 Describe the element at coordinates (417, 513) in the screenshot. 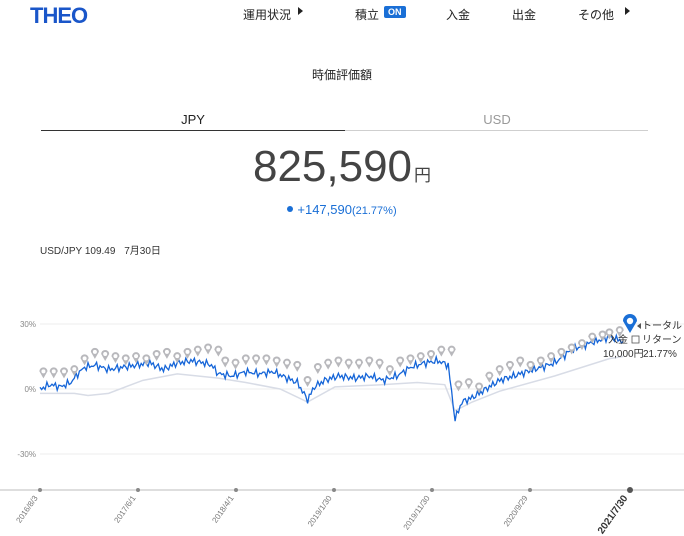

I see `x-tick-label: 2019/11/30` at that location.